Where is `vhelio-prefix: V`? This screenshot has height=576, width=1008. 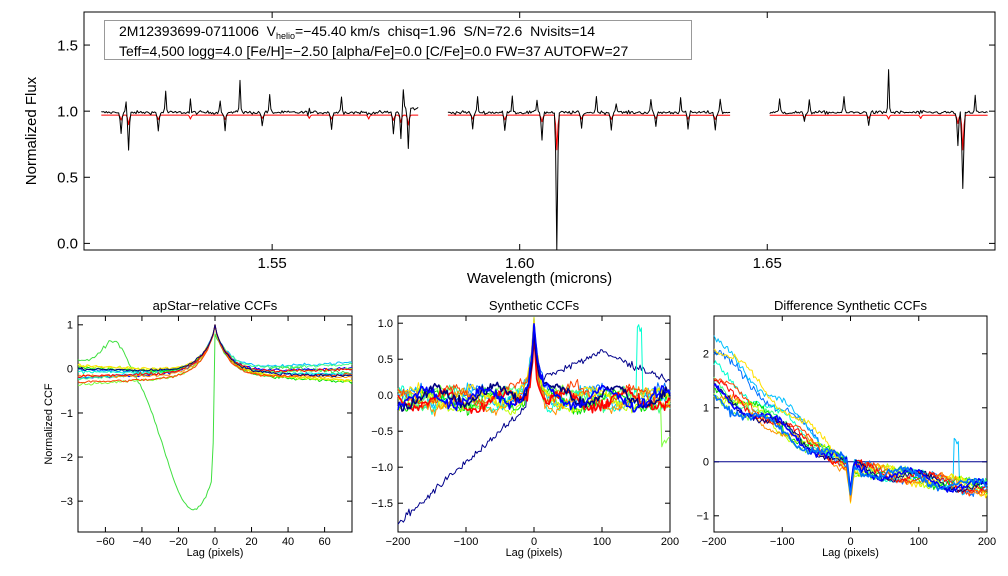 vhelio-prefix: V is located at coordinates (271, 31).